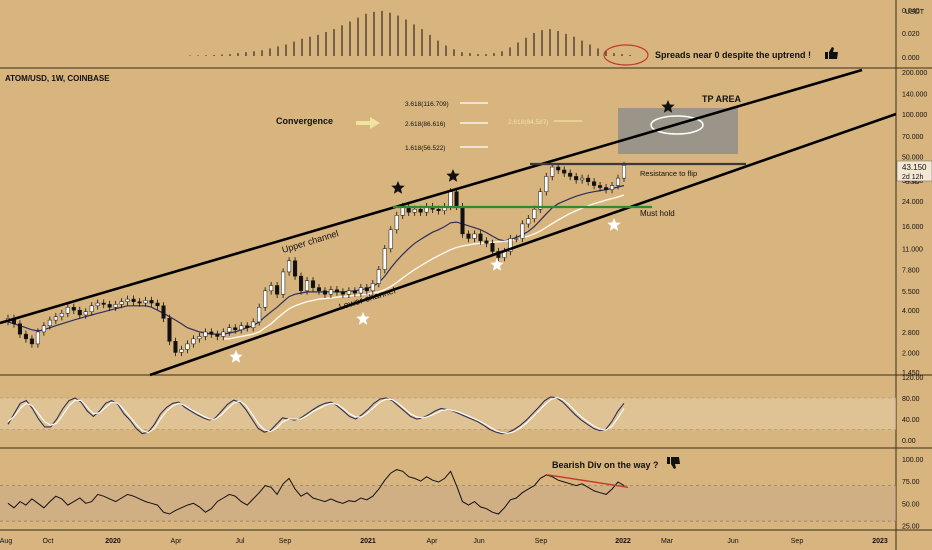  What do you see at coordinates (554, 35) in the screenshot?
I see `spread-histogram: 0.040 0.020 0.000` at bounding box center [554, 35].